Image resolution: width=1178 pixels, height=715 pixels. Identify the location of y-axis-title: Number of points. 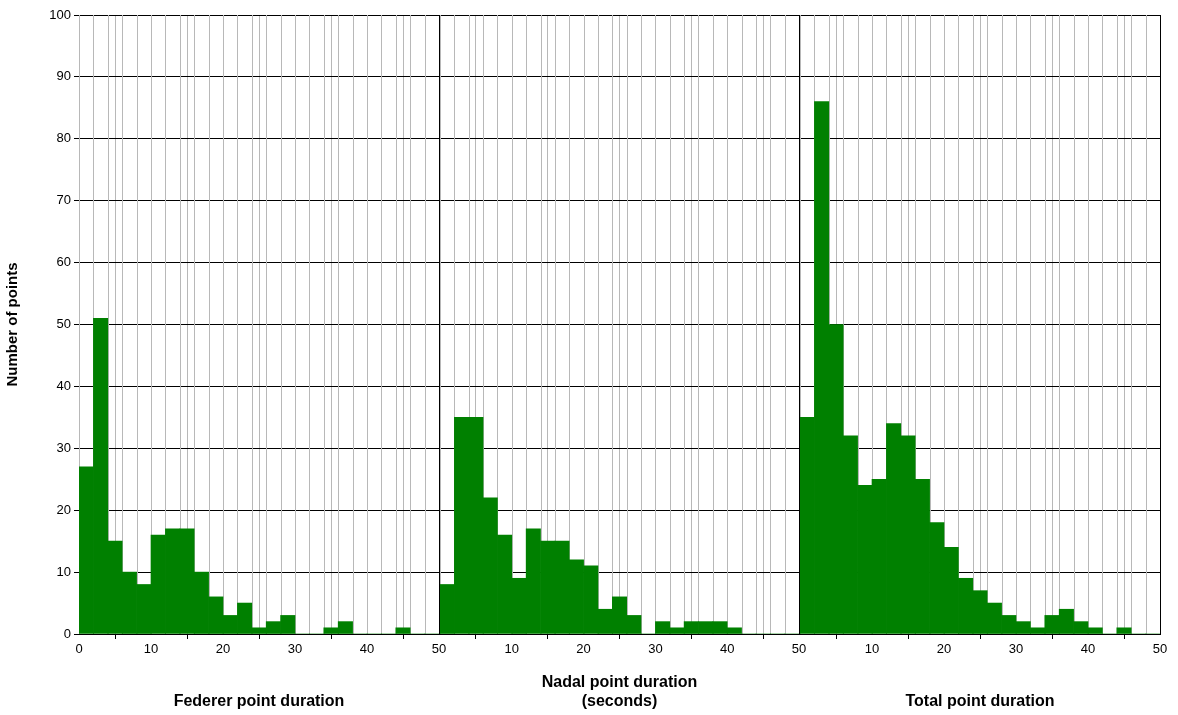
(12, 324).